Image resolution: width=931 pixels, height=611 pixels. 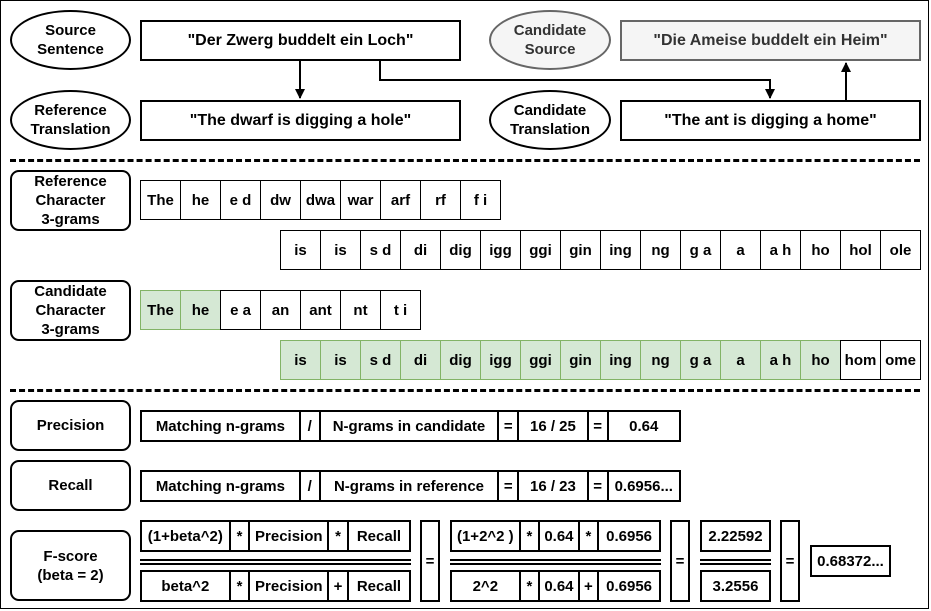 I want to click on candidate-ngram-cell: ome, so click(x=900, y=360).